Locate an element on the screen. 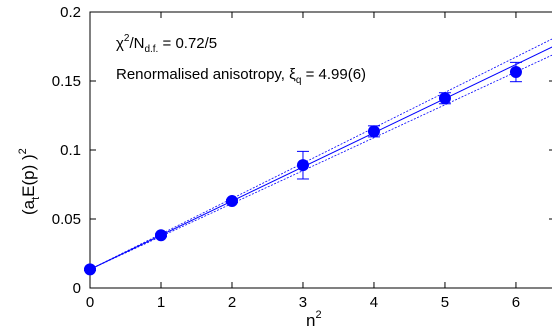 The image size is (552, 330). y-tick-label: 0 is located at coordinates (77, 288).